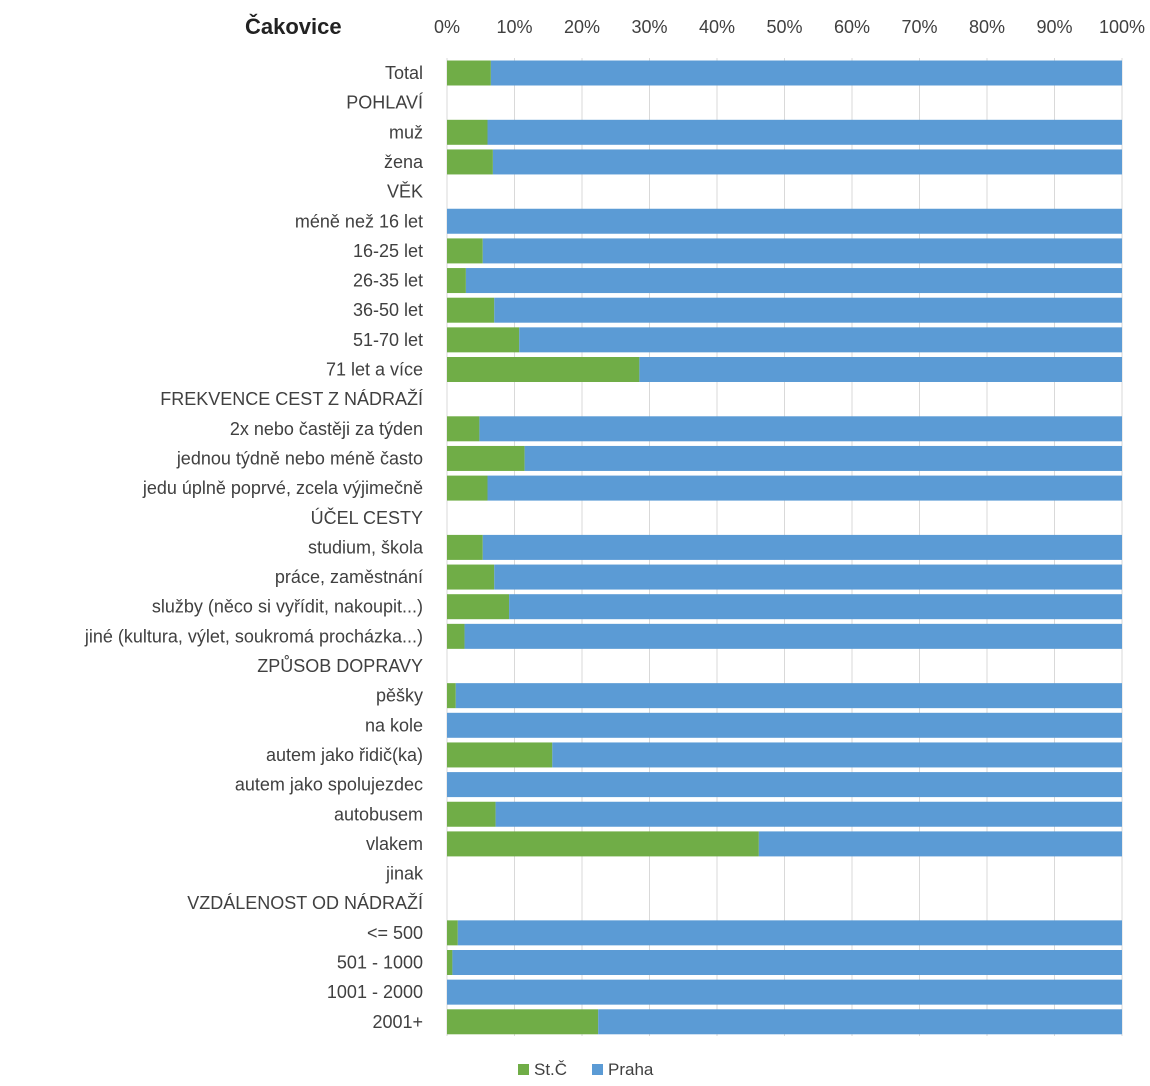 Image resolution: width=1150 pixels, height=1086 pixels. I want to click on category-label: služby (něco si vyřídit, nakoupit...), so click(287, 607).